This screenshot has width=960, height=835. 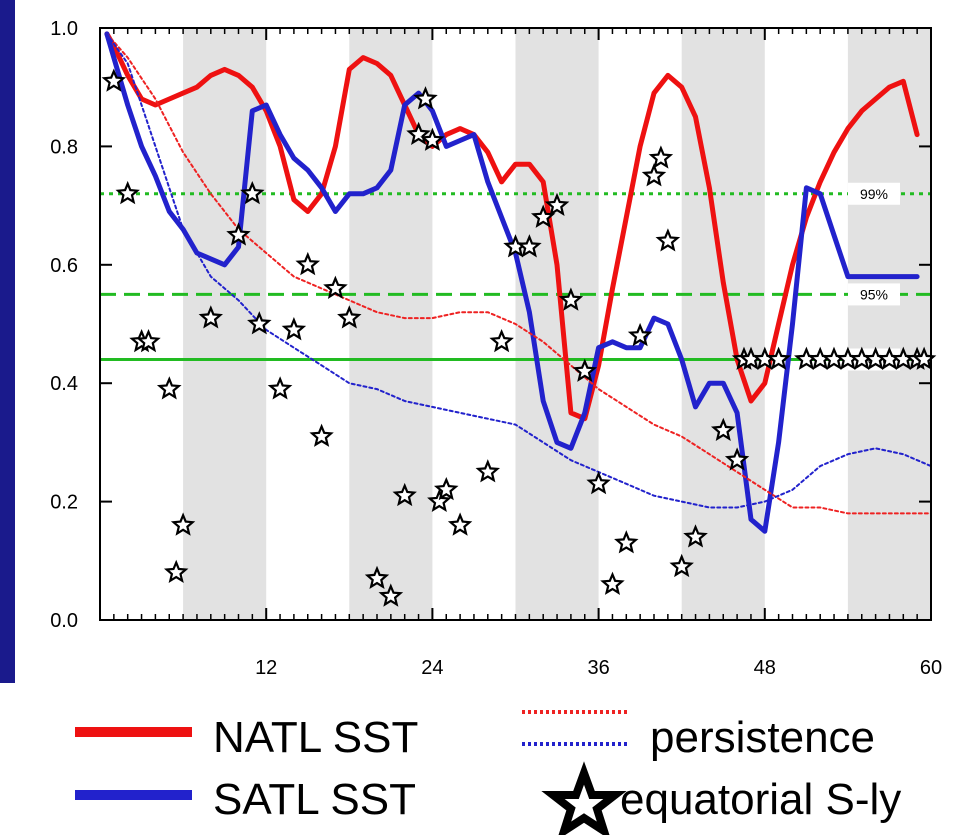 What do you see at coordinates (584, 798) in the screenshot?
I see `legend-star-icon` at bounding box center [584, 798].